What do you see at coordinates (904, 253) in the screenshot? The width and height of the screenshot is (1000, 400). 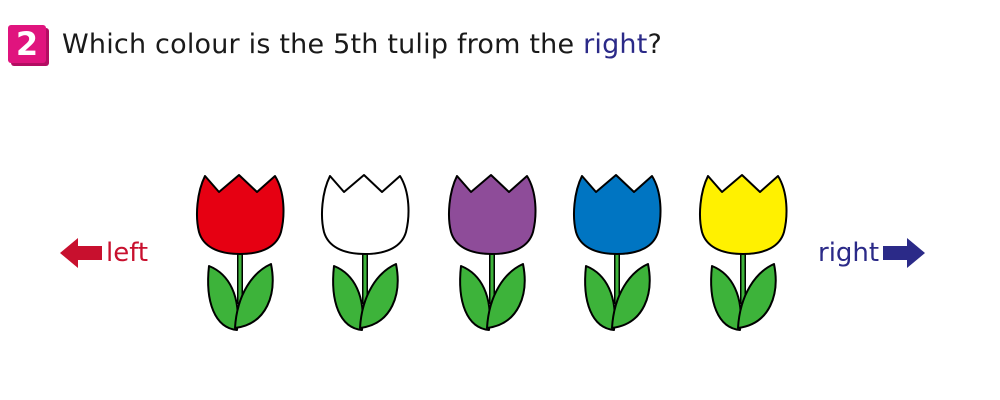 I see `arrow-right-icon` at bounding box center [904, 253].